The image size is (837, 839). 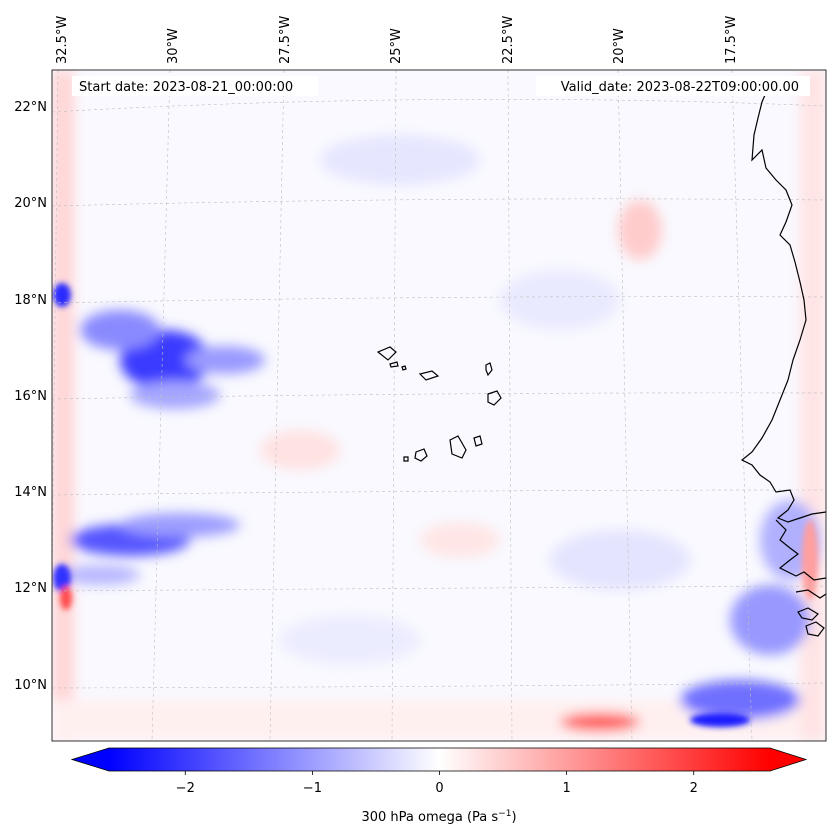 I want to click on colorbar: −2 −1 0 1 2 300 hPa omega (Pa s−1), so click(x=439, y=786).